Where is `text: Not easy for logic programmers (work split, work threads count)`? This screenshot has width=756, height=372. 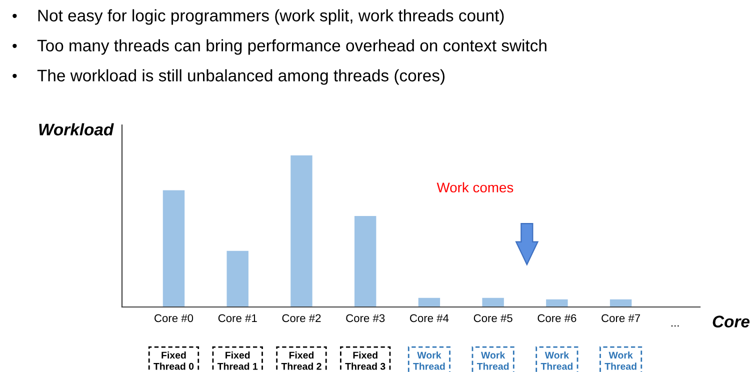 text: Not easy for logic programmers (work split, work threads count) is located at coordinates (271, 17).